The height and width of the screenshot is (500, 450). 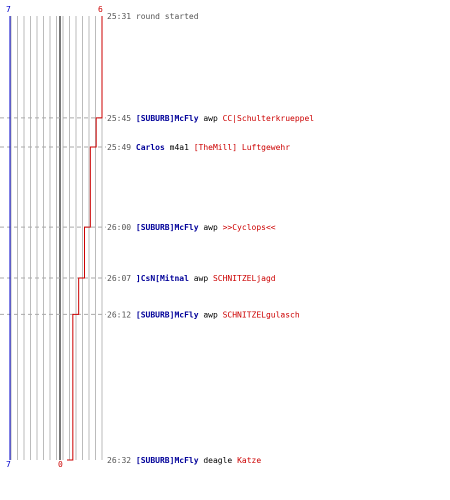 What do you see at coordinates (60, 464) in the screenshot?
I see `team-b-end-count: 0` at bounding box center [60, 464].